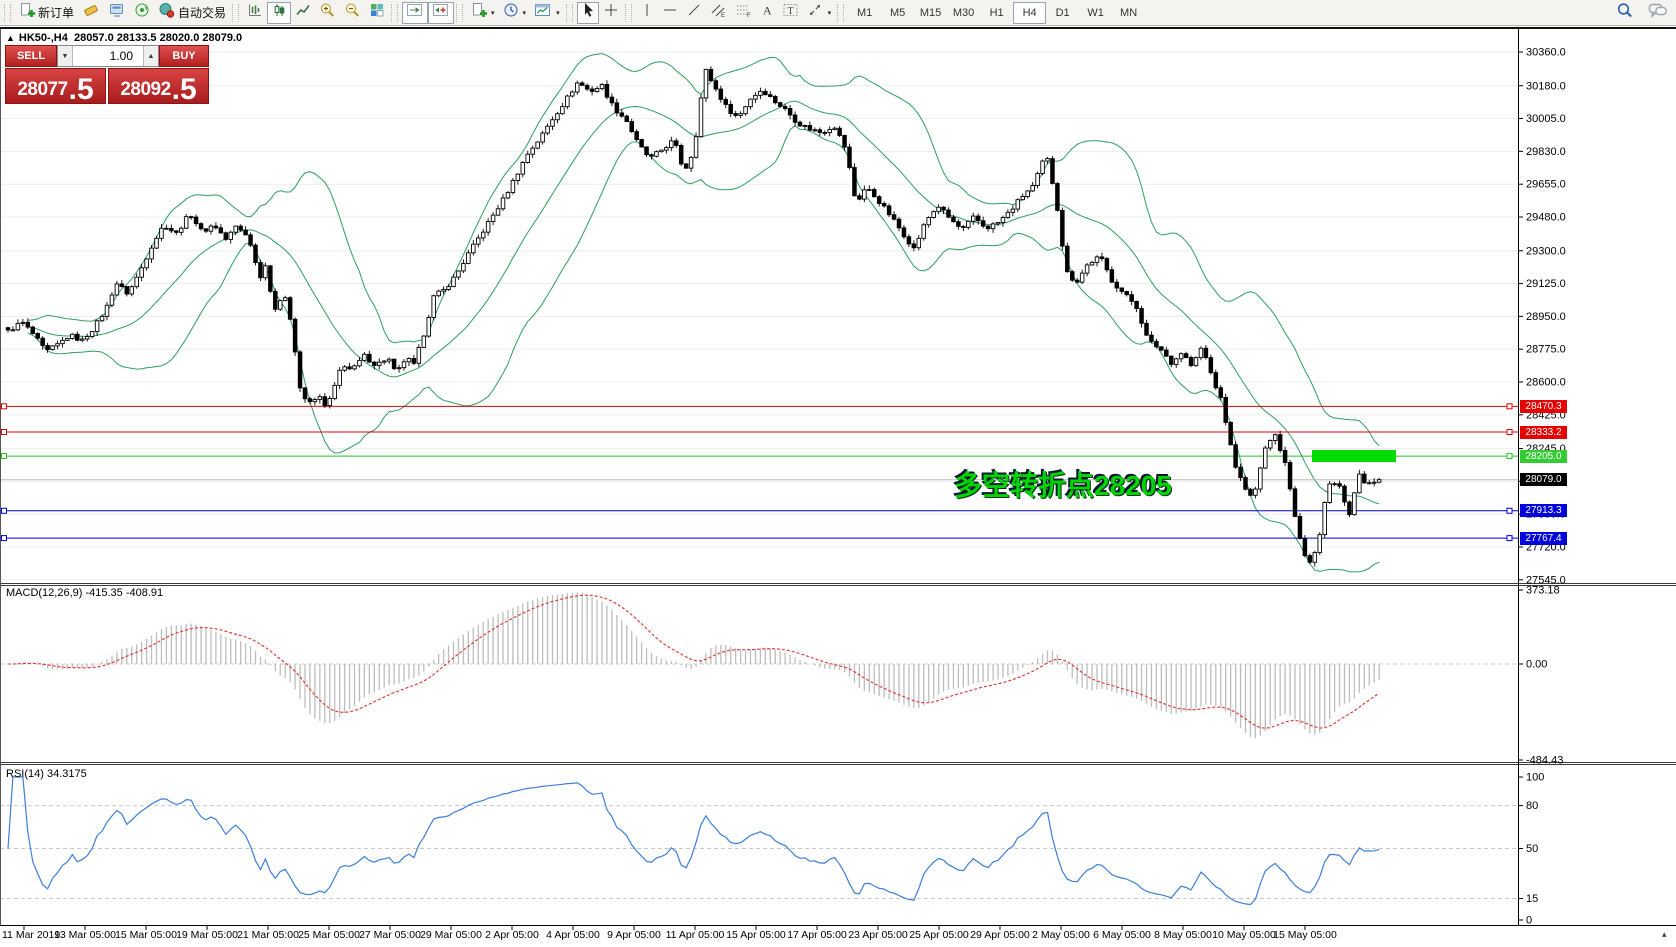  What do you see at coordinates (1095, 12) in the screenshot?
I see `timeframe-button-W1: W1` at bounding box center [1095, 12].